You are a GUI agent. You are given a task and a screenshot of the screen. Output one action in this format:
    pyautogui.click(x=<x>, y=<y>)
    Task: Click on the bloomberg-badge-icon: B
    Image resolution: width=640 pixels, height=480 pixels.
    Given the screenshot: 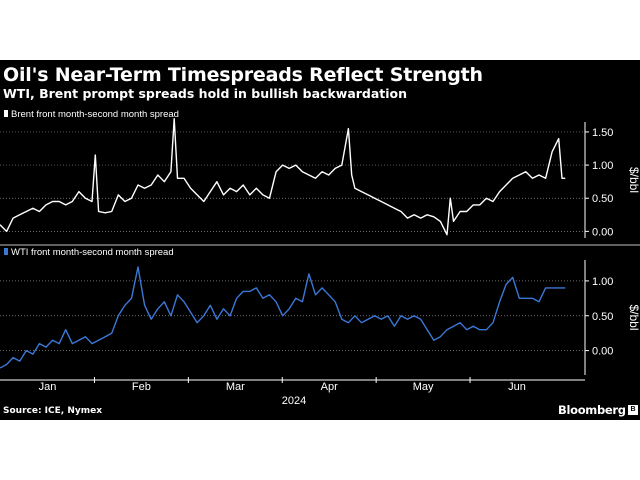 What is the action you would take?
    pyautogui.click(x=633, y=410)
    